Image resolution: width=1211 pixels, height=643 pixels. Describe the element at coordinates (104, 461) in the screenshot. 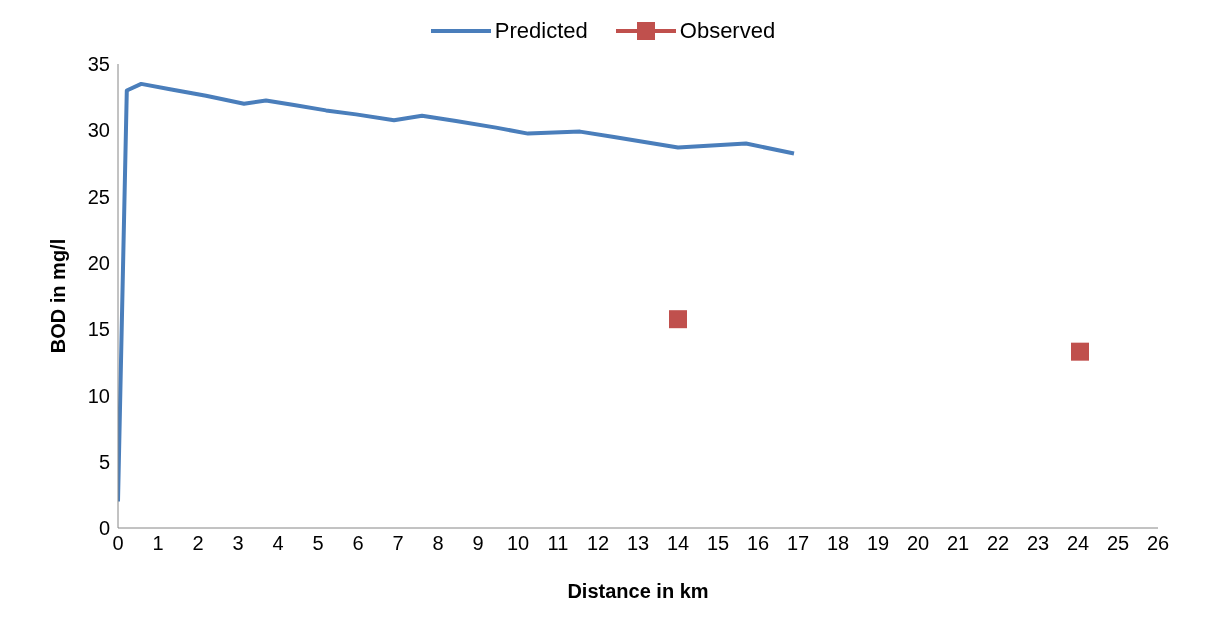

I see `y-tick-label: 5` at that location.